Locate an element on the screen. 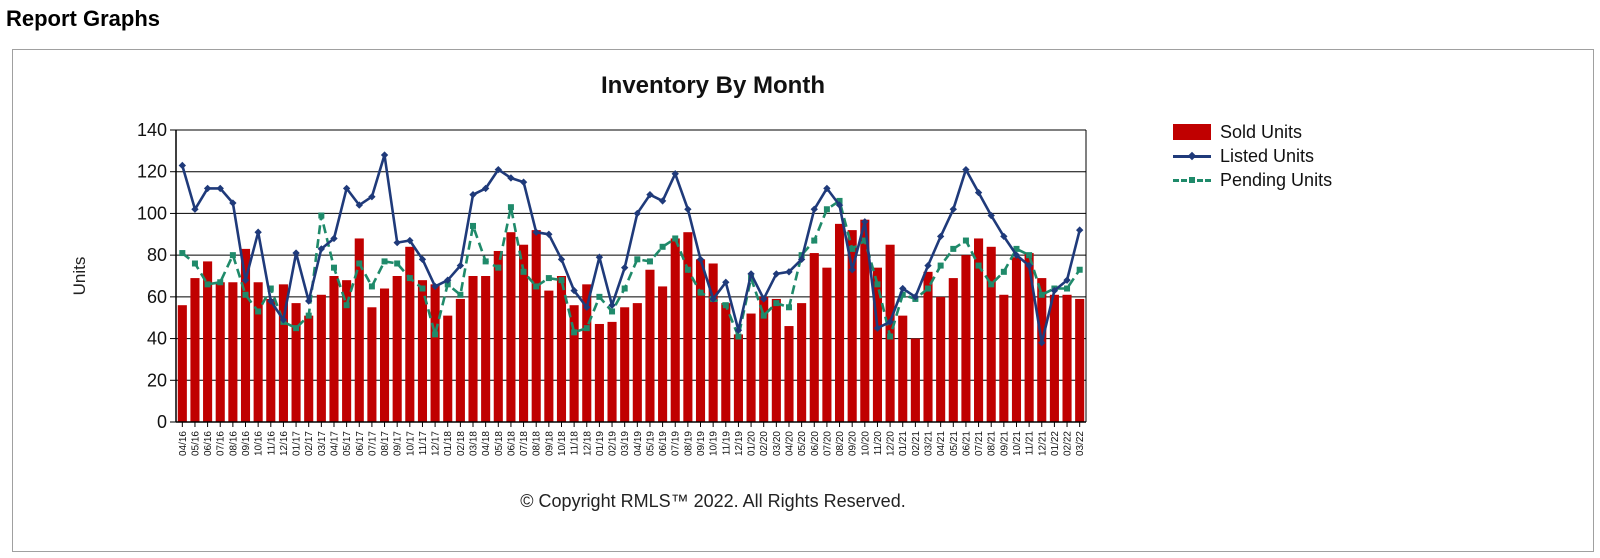  y-tick-label: 40 is located at coordinates (157, 339).